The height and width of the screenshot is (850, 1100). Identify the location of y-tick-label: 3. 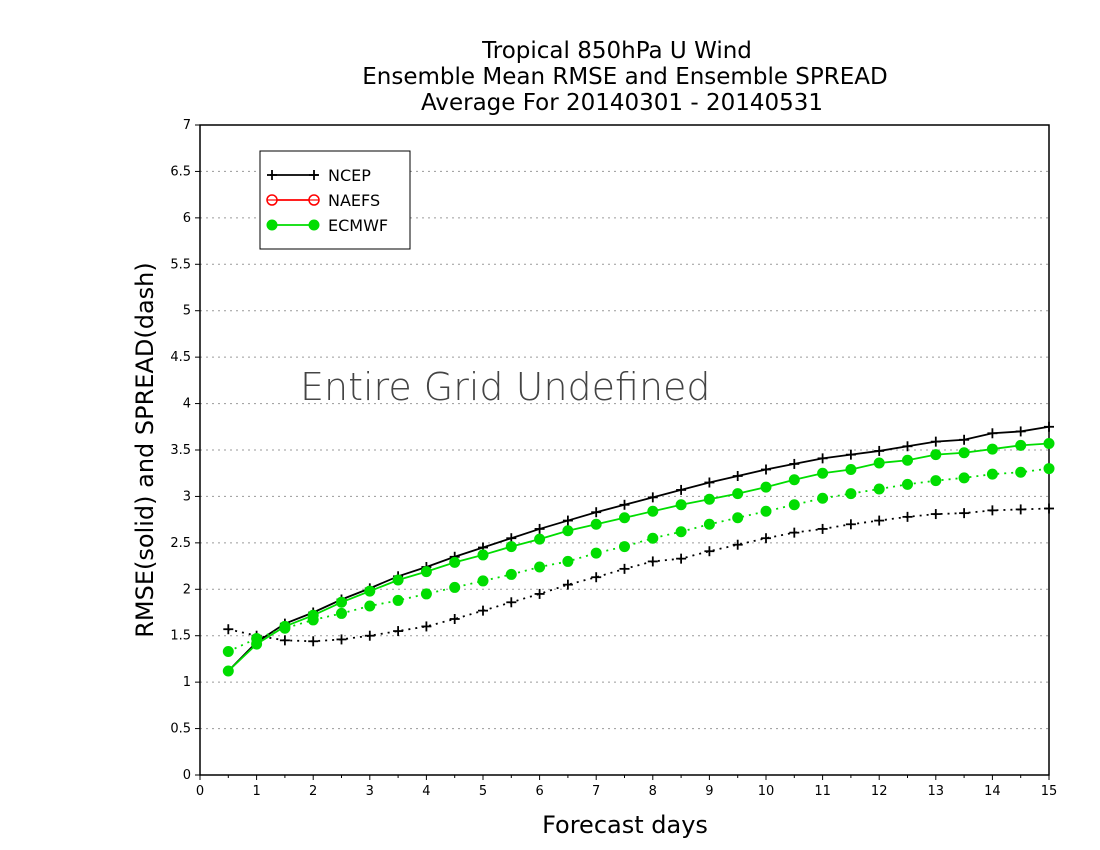
(187, 496).